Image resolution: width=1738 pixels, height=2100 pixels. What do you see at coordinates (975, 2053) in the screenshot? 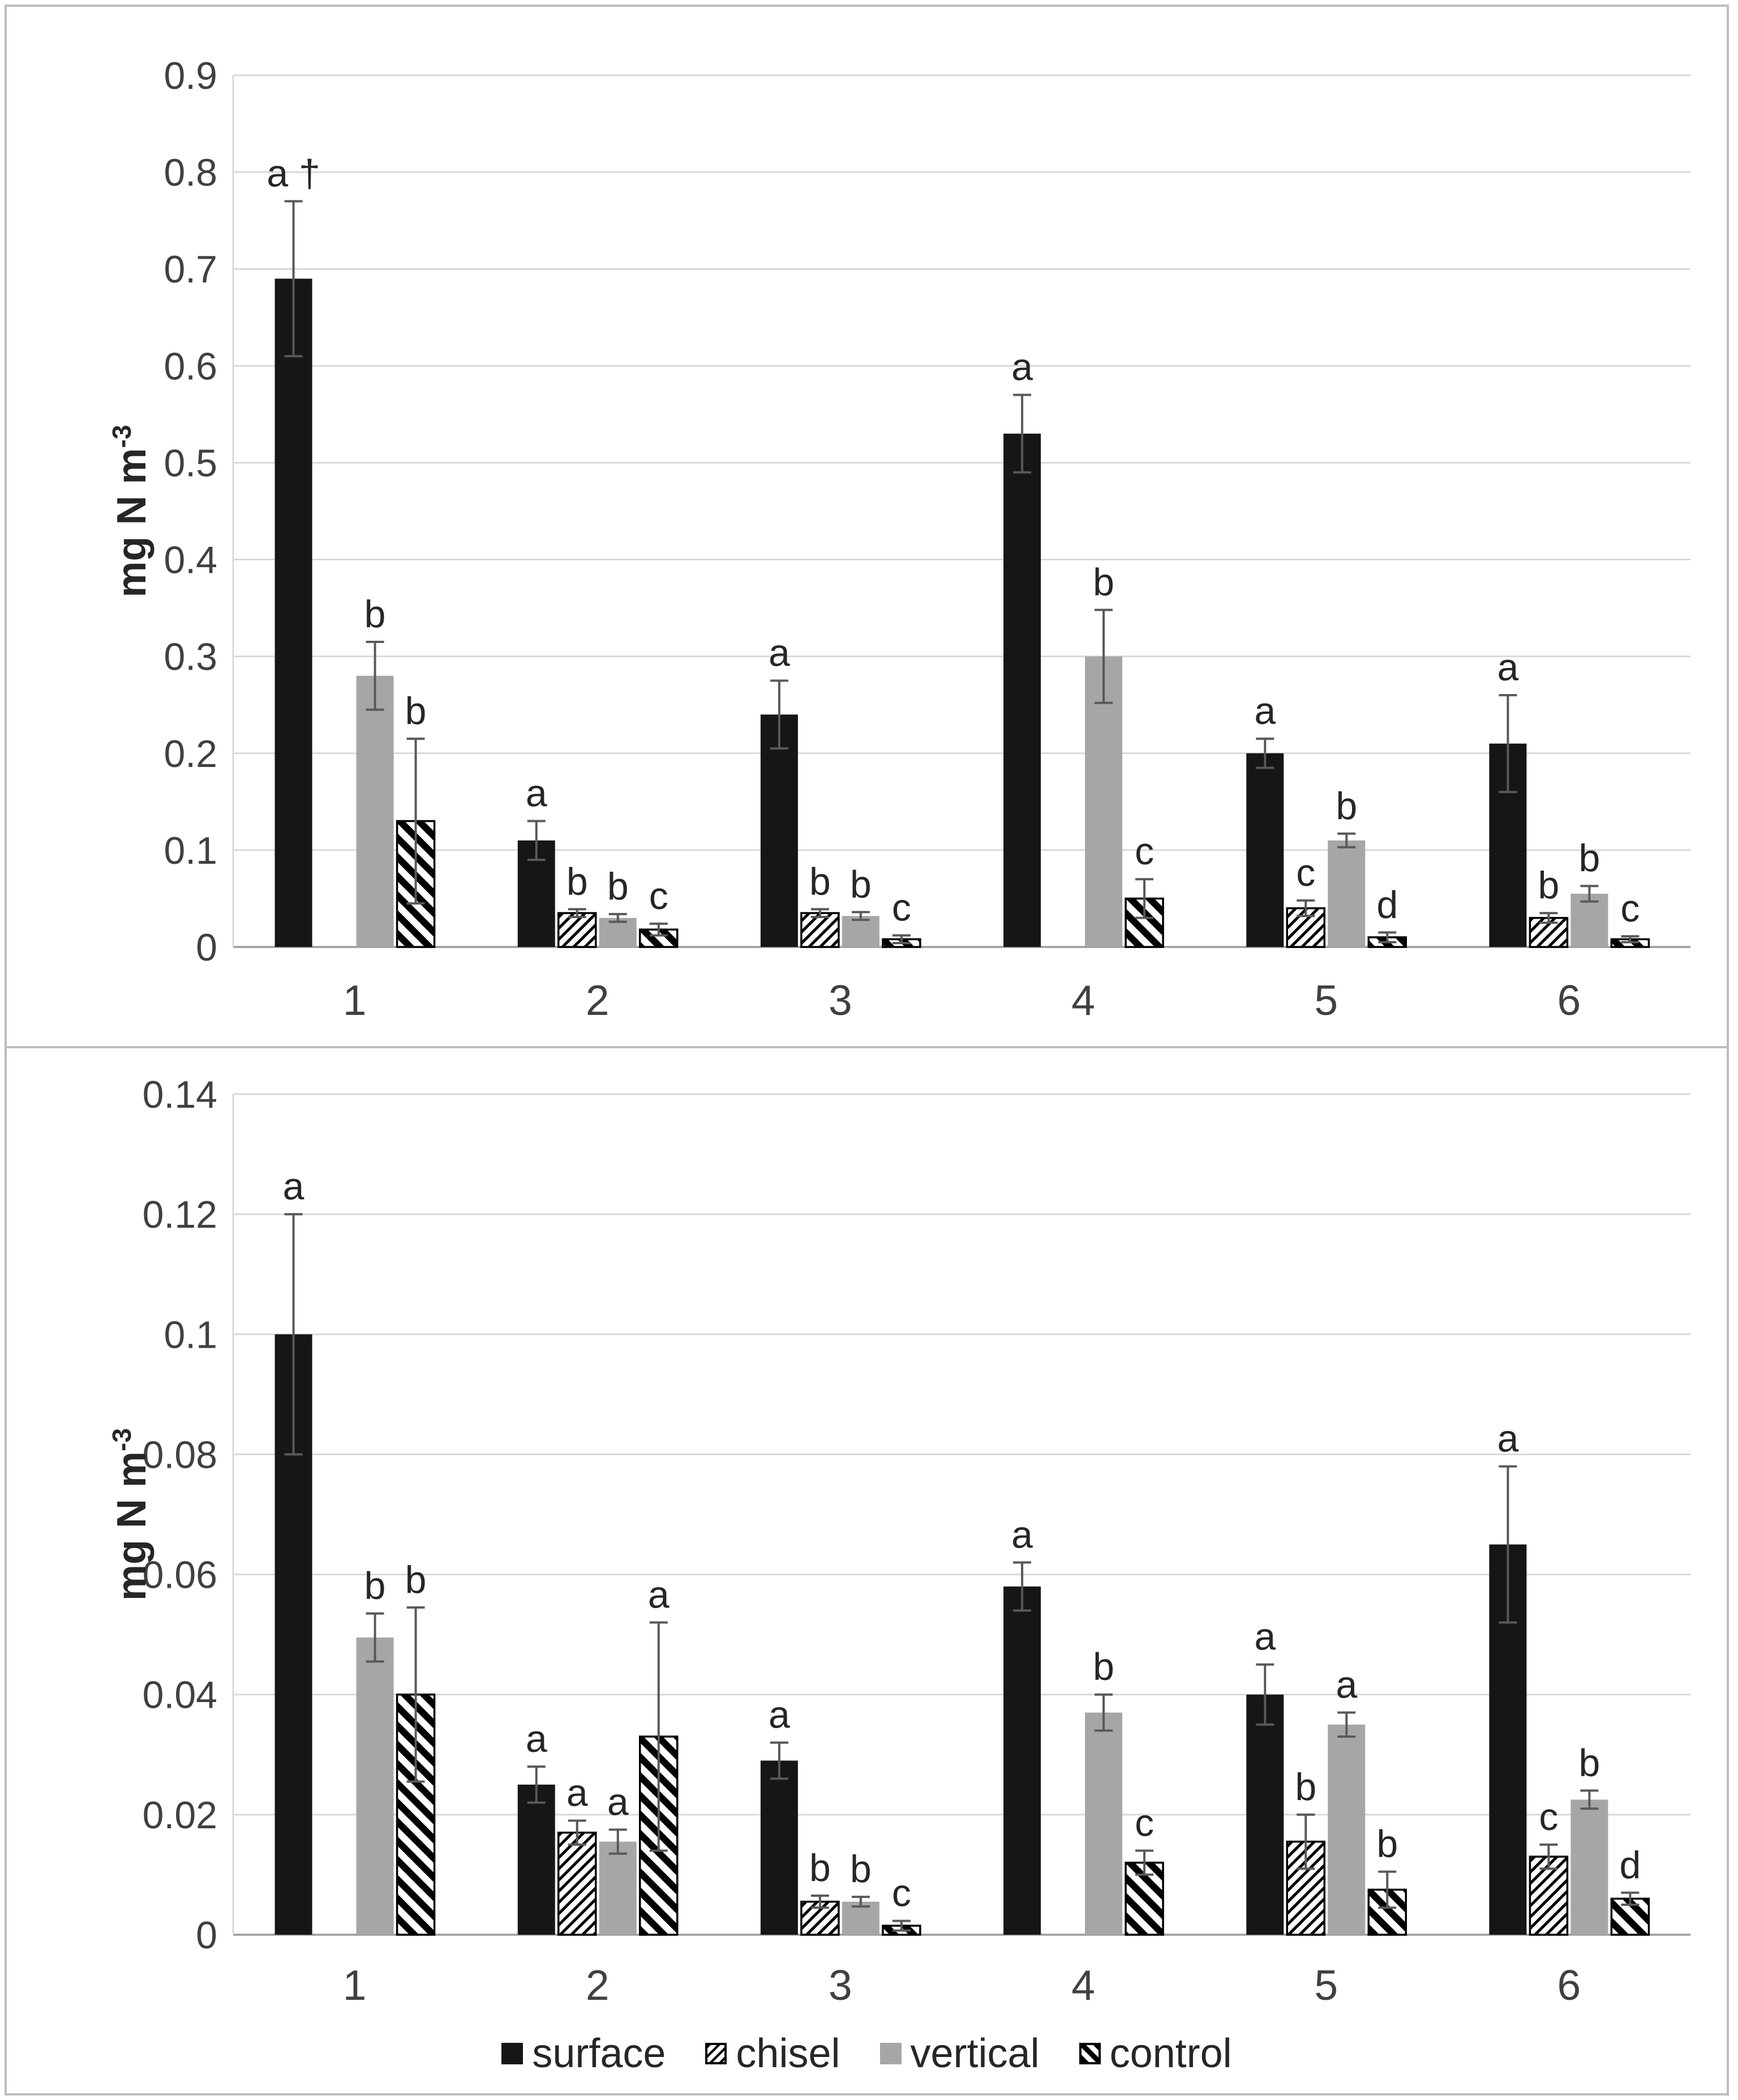
I see `legend-label-vertical: vertical` at bounding box center [975, 2053].